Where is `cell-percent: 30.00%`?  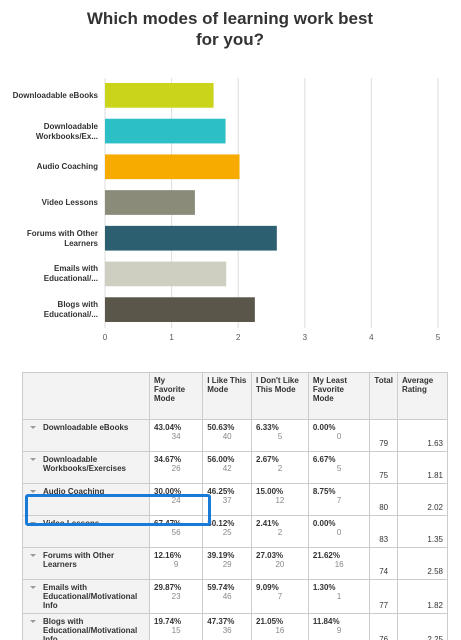
cell-percent: 30.00% is located at coordinates (168, 491).